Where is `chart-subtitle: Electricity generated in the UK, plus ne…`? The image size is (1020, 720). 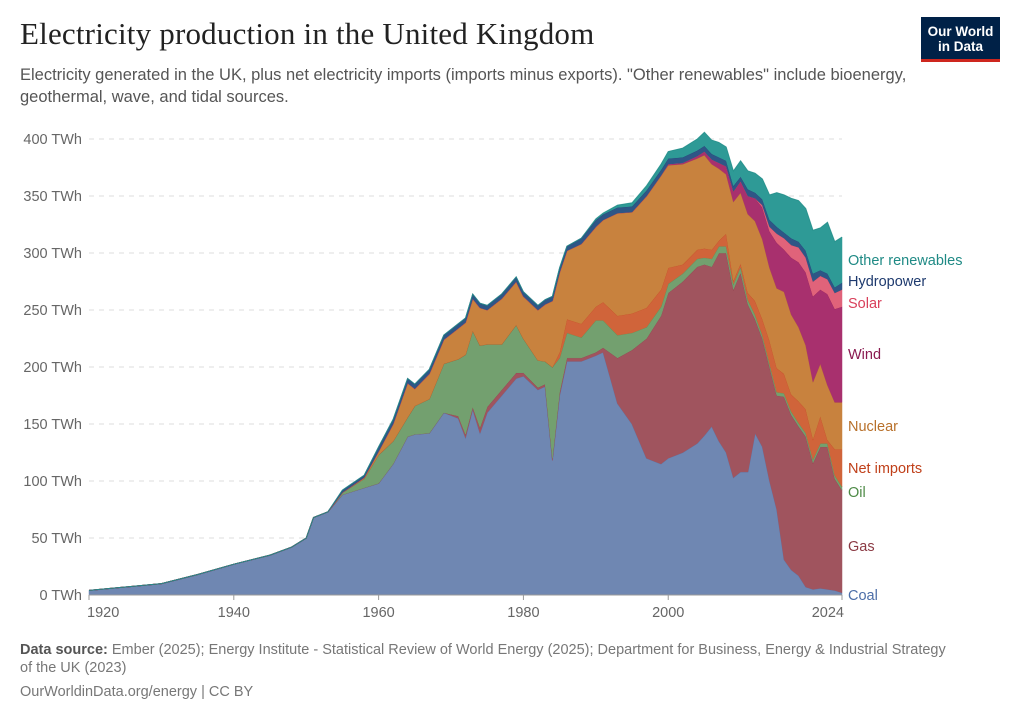 chart-subtitle: Electricity generated in the UK, plus ne… is located at coordinates (463, 86).